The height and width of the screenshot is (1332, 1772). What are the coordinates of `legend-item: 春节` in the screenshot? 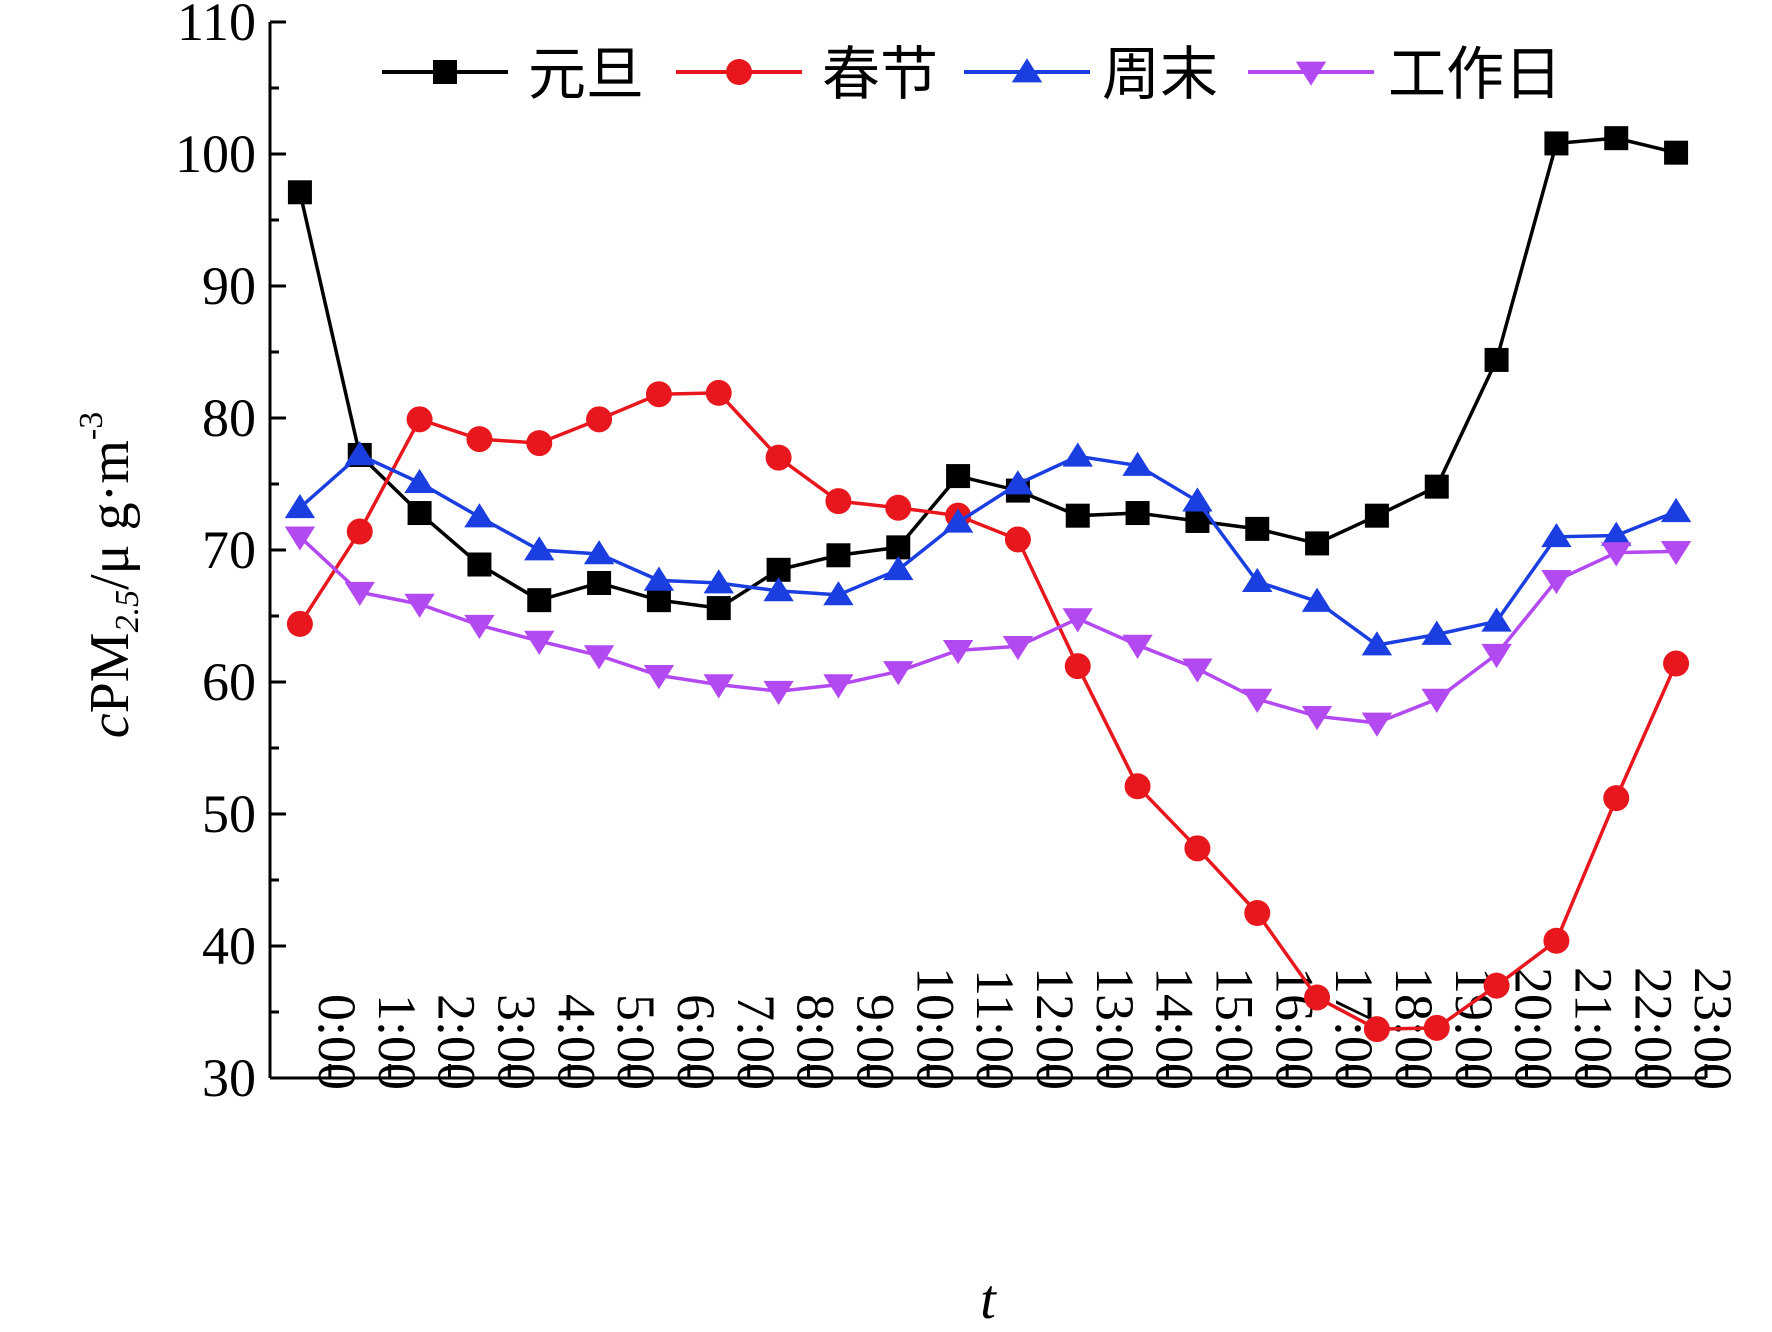 It's located at (807, 74).